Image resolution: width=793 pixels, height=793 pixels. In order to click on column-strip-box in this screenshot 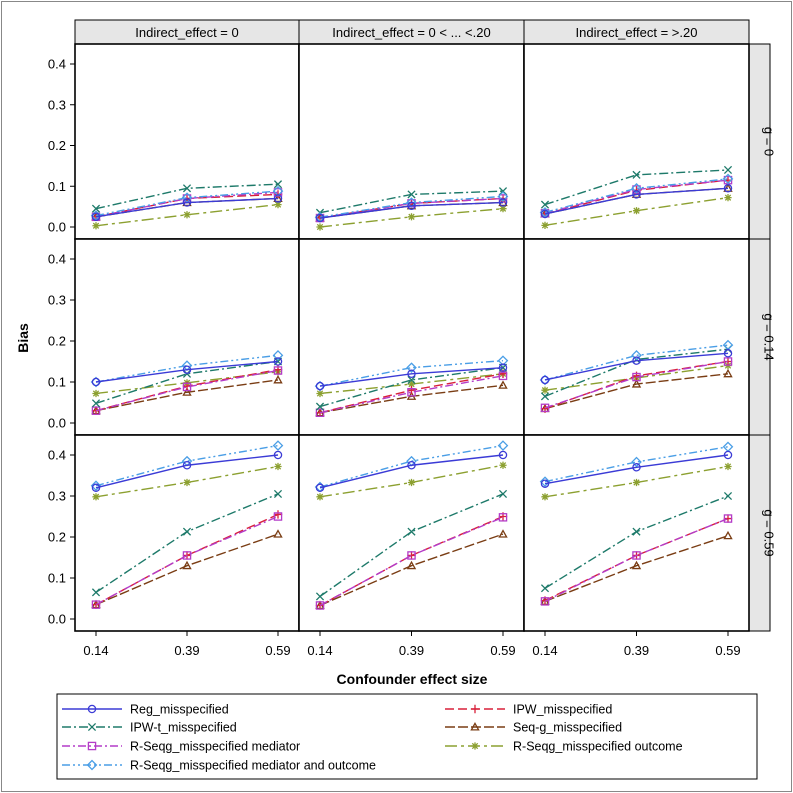, I will do `click(636, 32)`.